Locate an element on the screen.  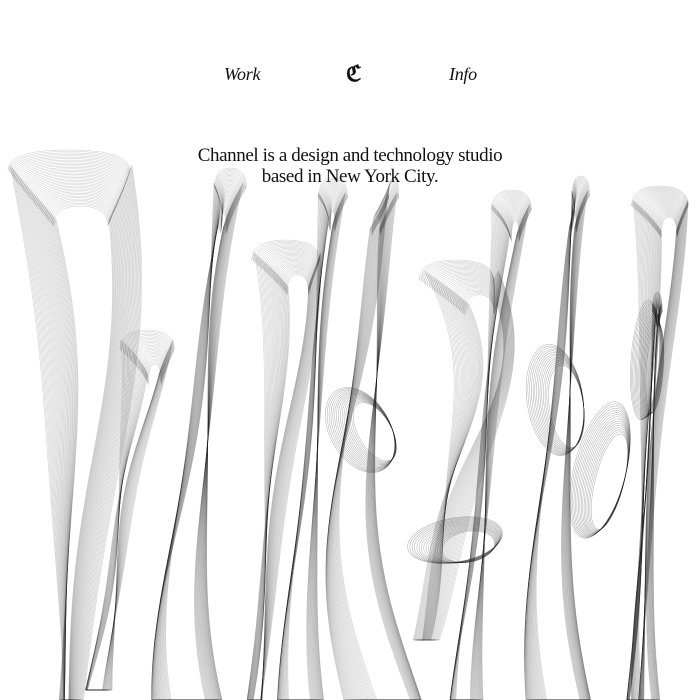
channel-logo-icon: ℭ is located at coordinates (354, 73).